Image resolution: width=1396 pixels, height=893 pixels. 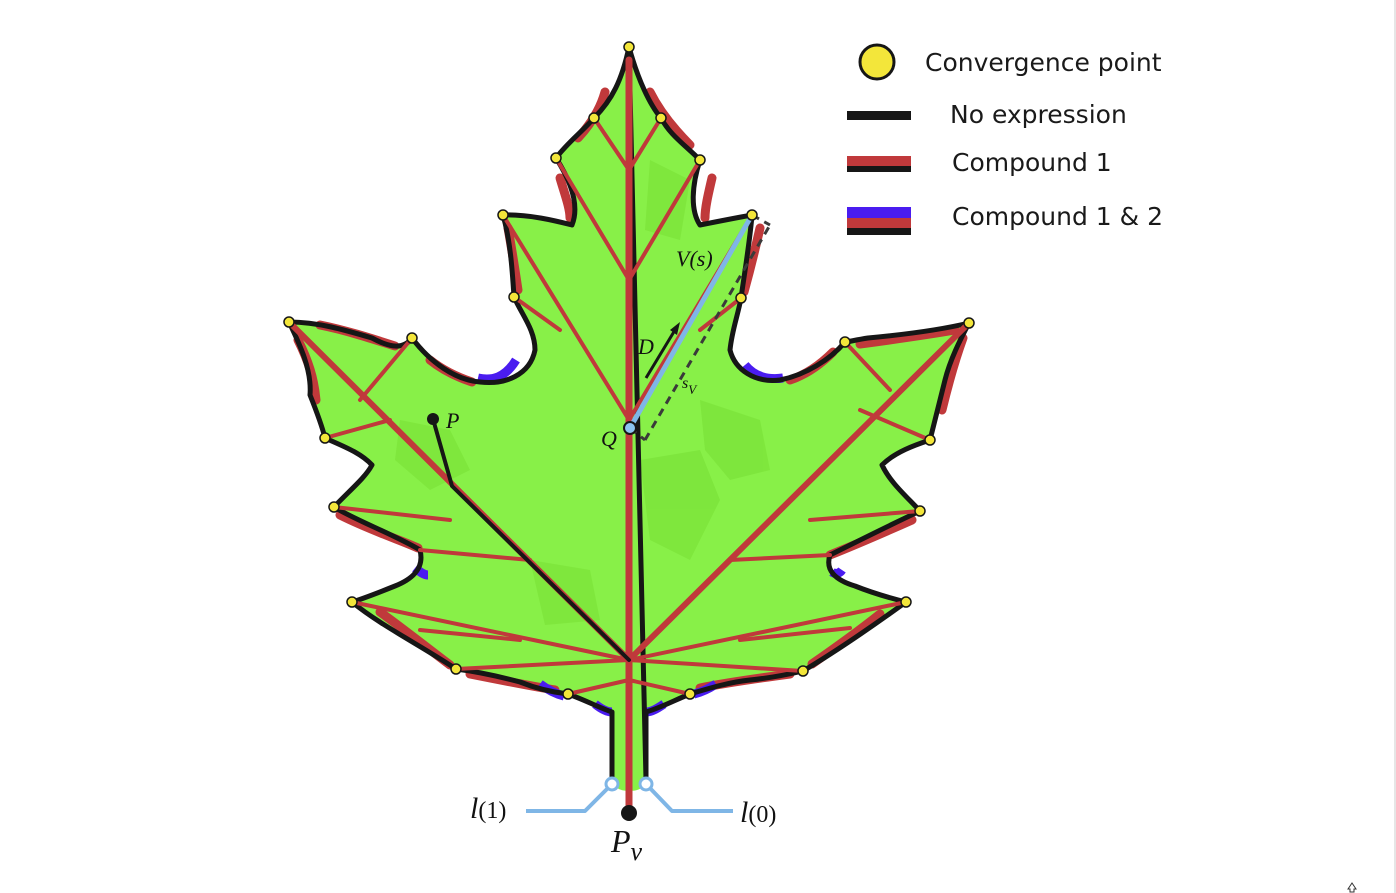 What do you see at coordinates (1043, 62) in the screenshot?
I see `legend-convergence-label: Convergence point` at bounding box center [1043, 62].